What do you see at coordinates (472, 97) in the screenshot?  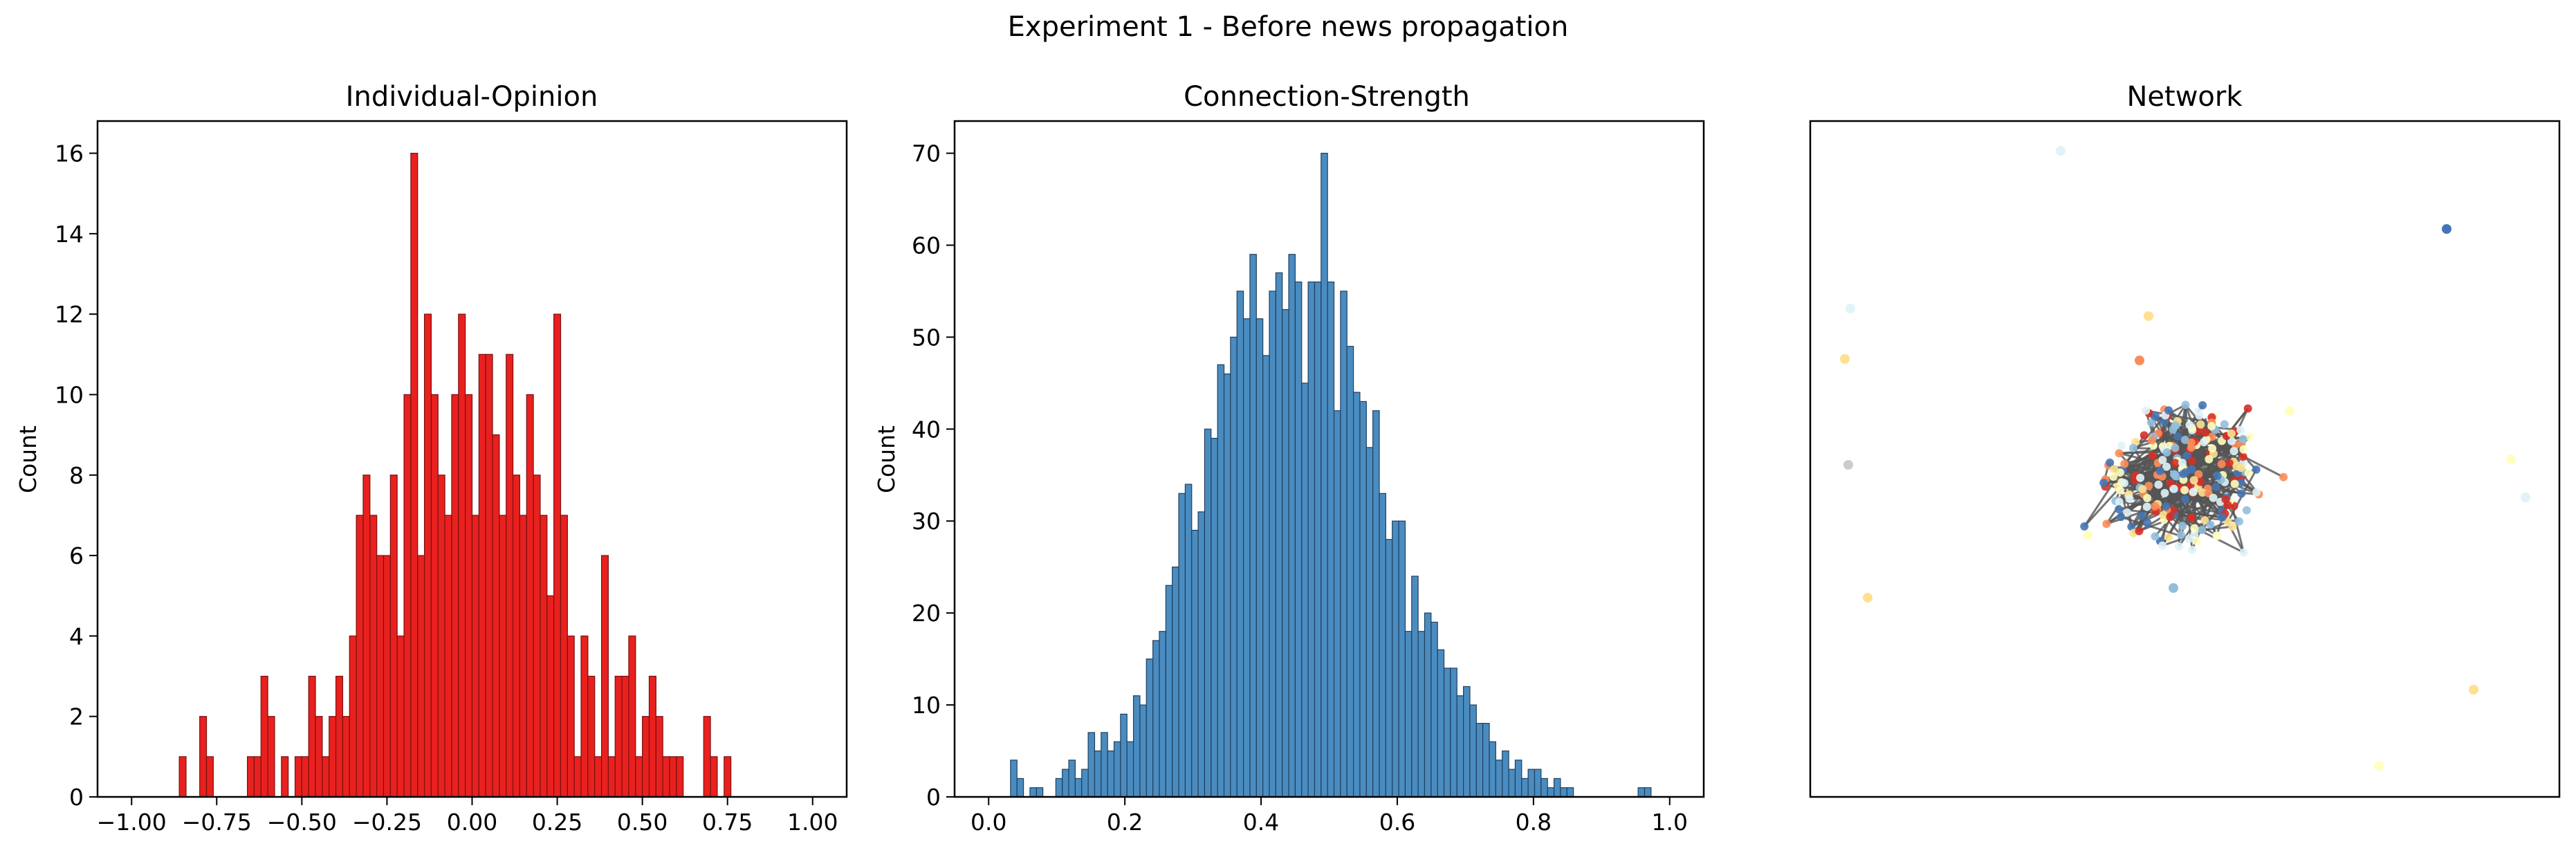 I see `panel-1-title: Individual-Opinion` at bounding box center [472, 97].